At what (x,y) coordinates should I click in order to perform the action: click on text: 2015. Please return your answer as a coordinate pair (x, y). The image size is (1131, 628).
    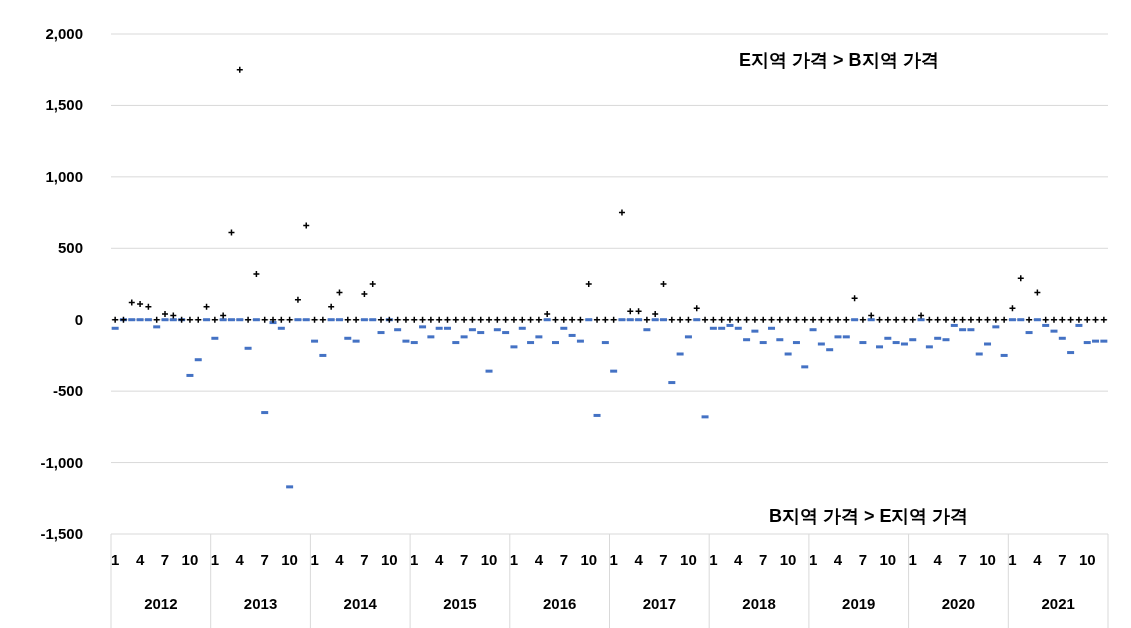
    Looking at the image, I should click on (460, 603).